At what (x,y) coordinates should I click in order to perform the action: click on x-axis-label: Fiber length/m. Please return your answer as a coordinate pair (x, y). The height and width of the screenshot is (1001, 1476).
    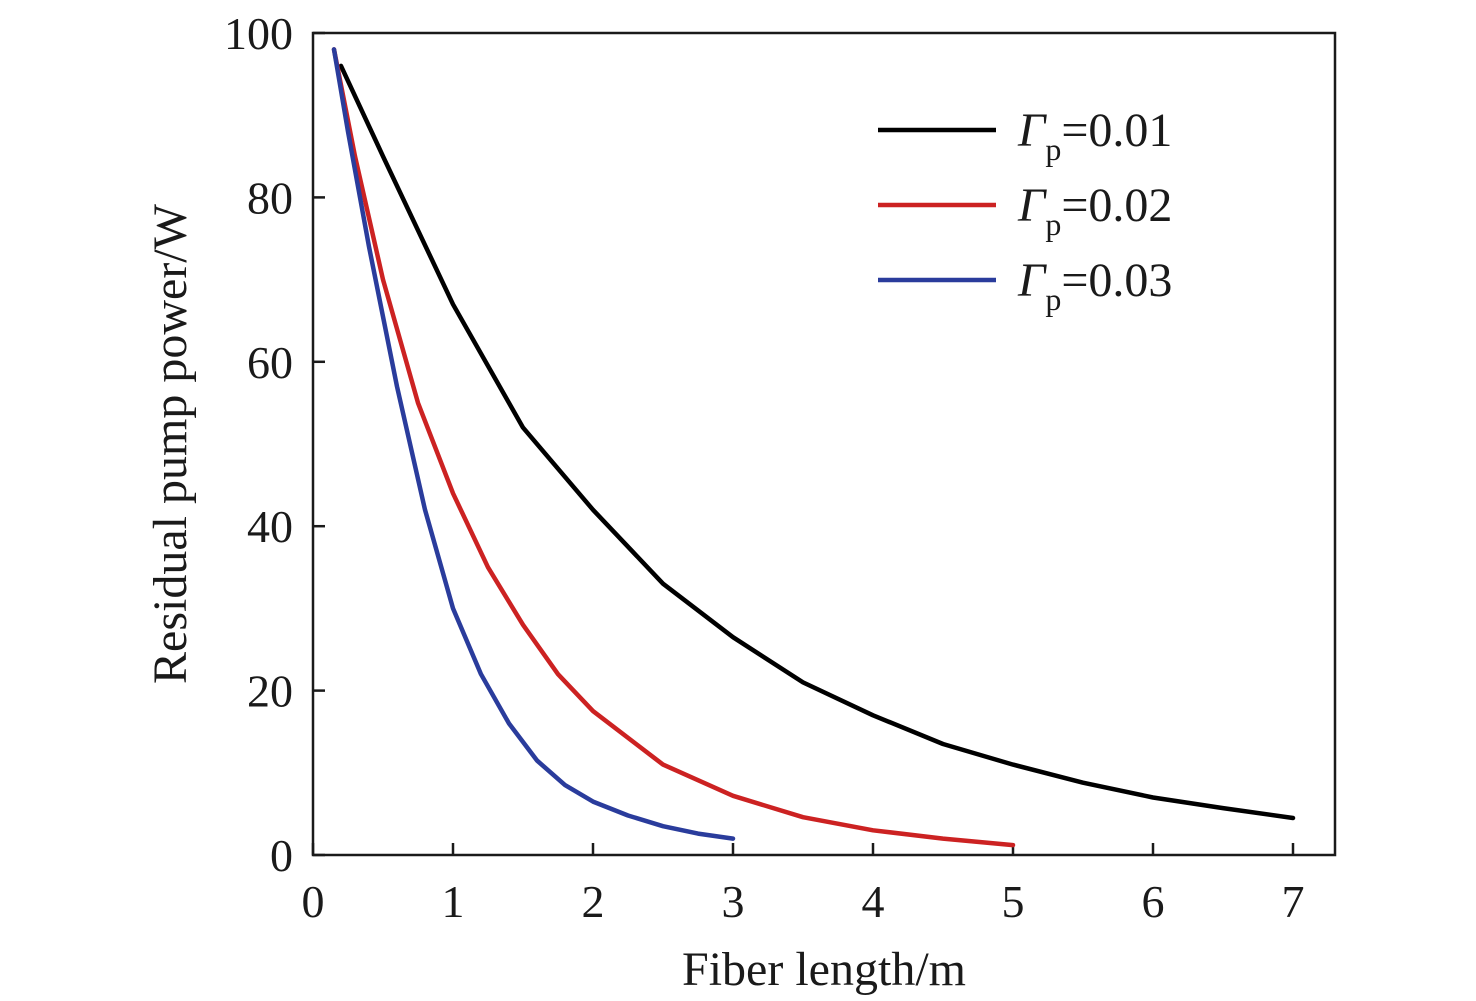
    Looking at the image, I should click on (824, 969).